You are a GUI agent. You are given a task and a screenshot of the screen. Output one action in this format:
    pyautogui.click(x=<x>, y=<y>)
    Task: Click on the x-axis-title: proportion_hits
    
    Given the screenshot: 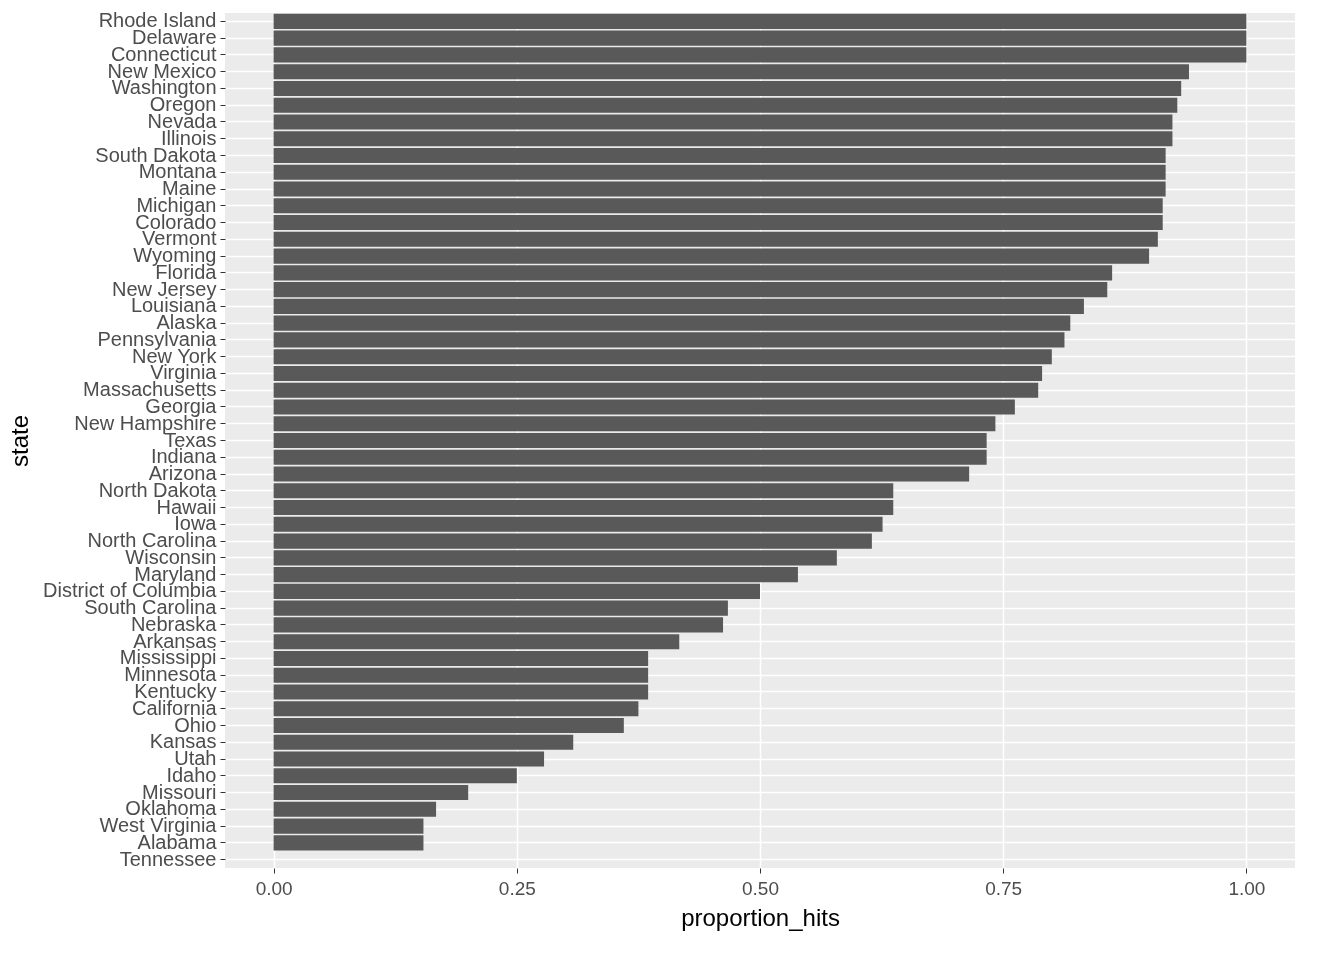 What is the action you would take?
    pyautogui.click(x=760, y=917)
    